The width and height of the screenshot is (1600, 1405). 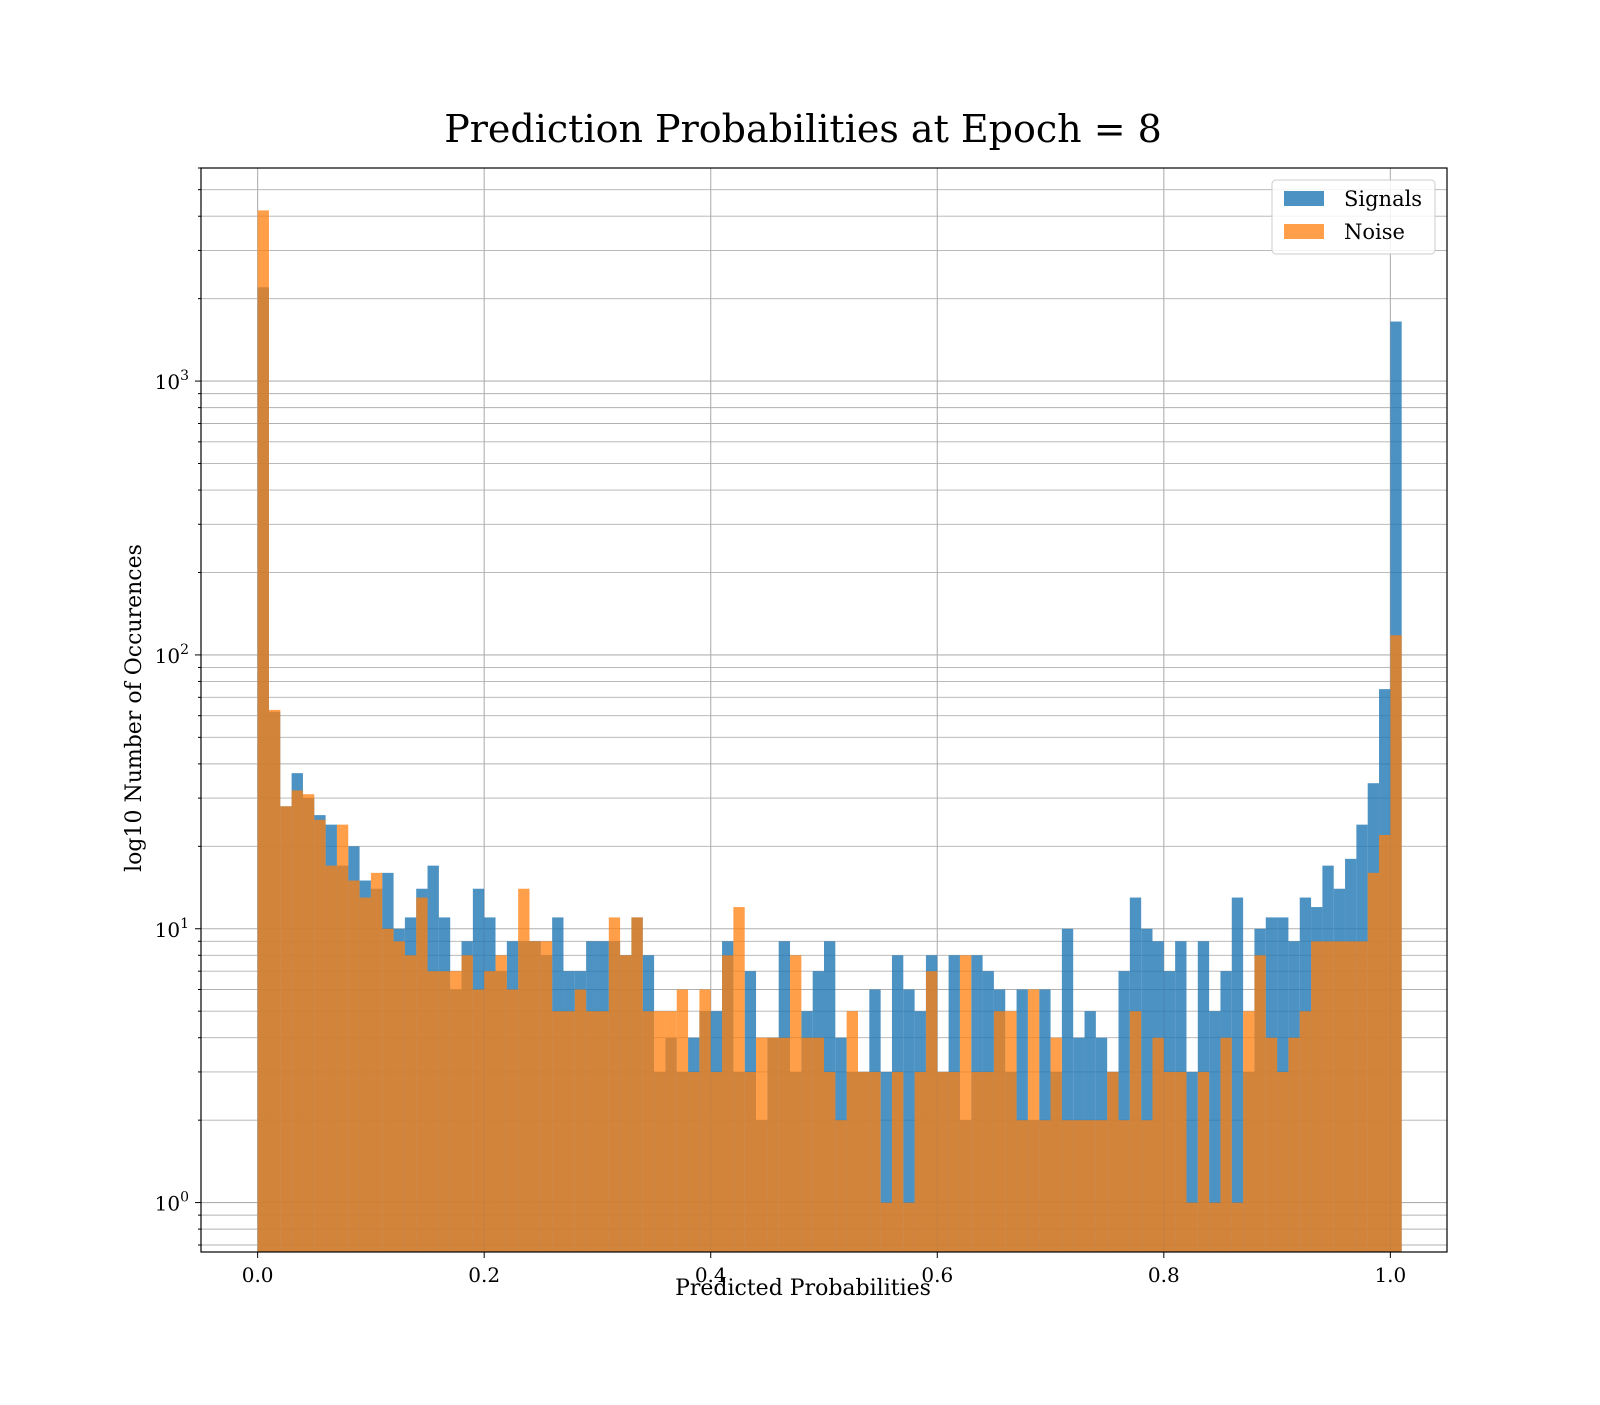 What do you see at coordinates (172, 929) in the screenshot?
I see `y-tick-label: 10¹` at bounding box center [172, 929].